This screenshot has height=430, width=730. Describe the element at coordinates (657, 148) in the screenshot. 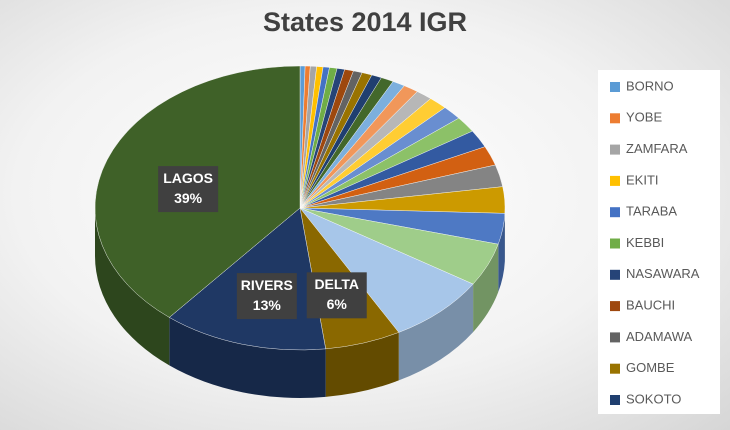

I see `legend-label: ZAMFARA` at that location.